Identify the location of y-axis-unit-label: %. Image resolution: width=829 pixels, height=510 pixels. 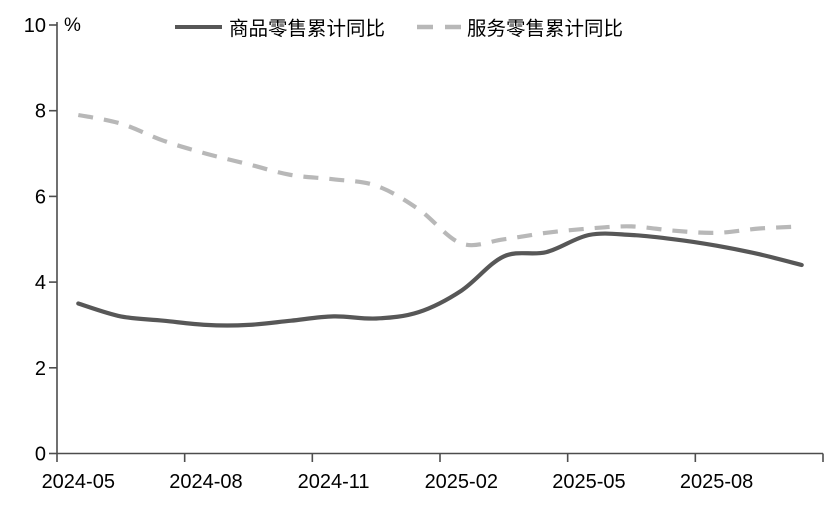
(72, 25).